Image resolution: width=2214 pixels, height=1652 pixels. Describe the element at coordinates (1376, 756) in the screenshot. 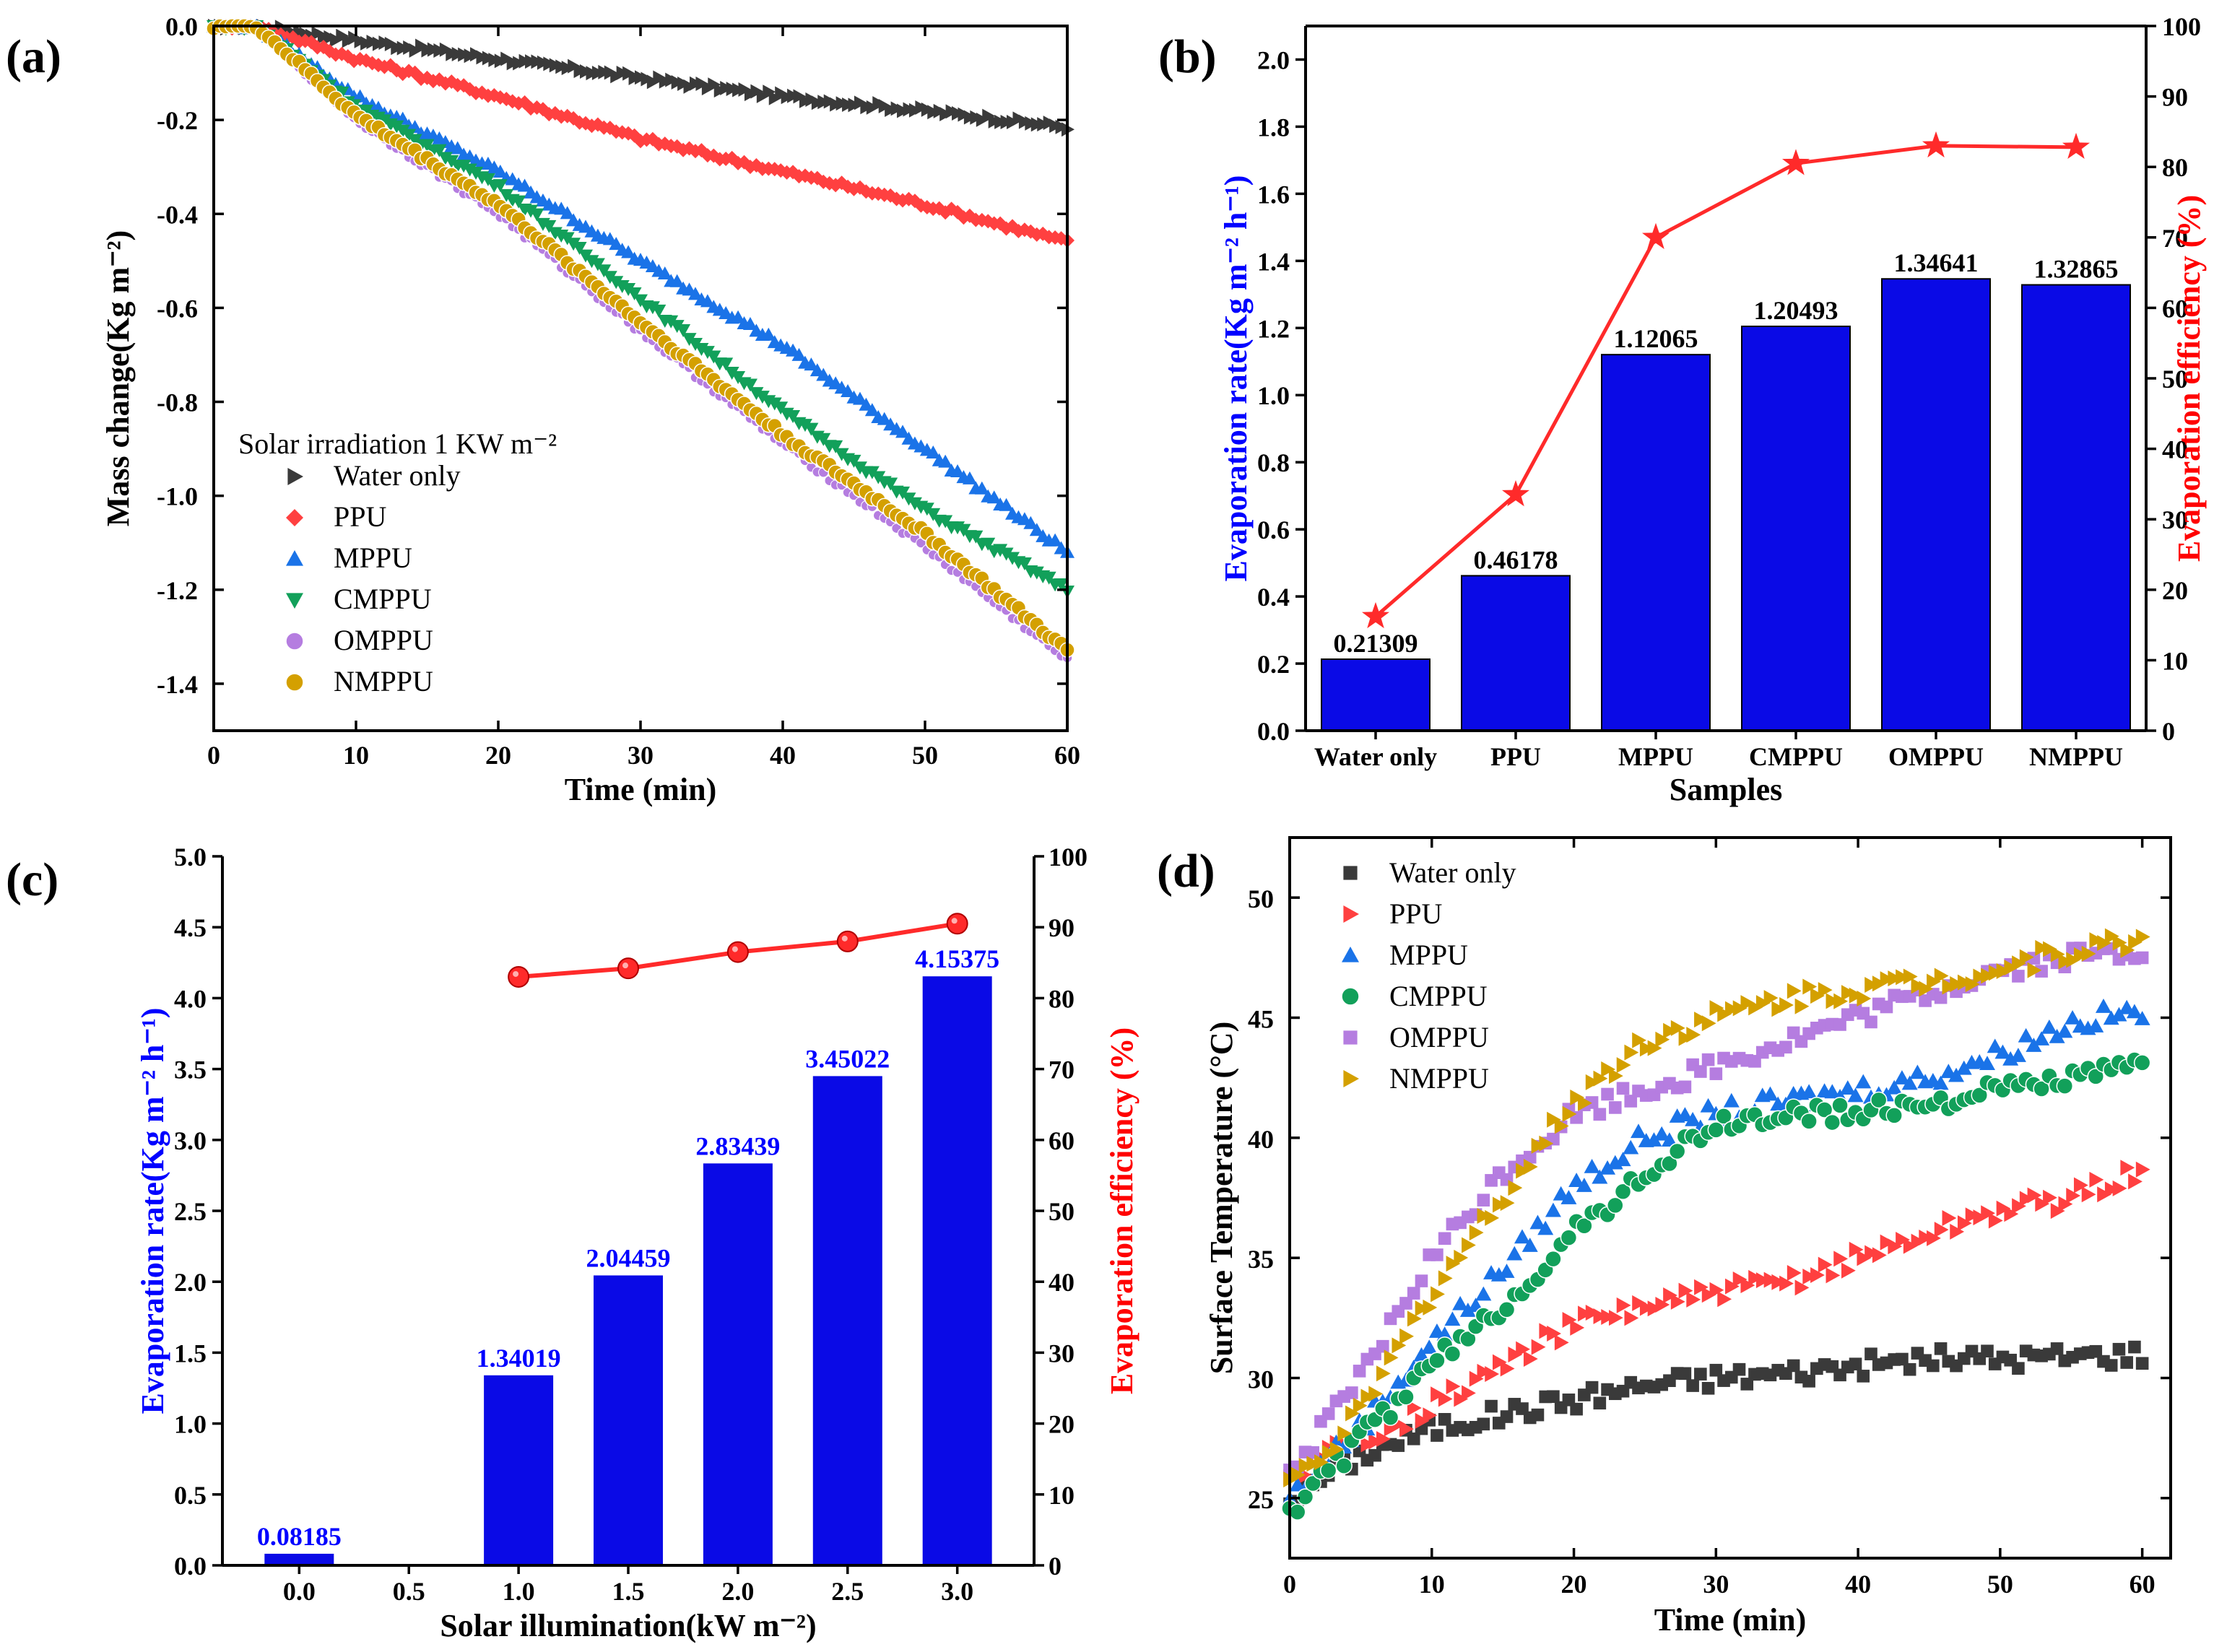

I see `x-tick-label: Water only` at that location.